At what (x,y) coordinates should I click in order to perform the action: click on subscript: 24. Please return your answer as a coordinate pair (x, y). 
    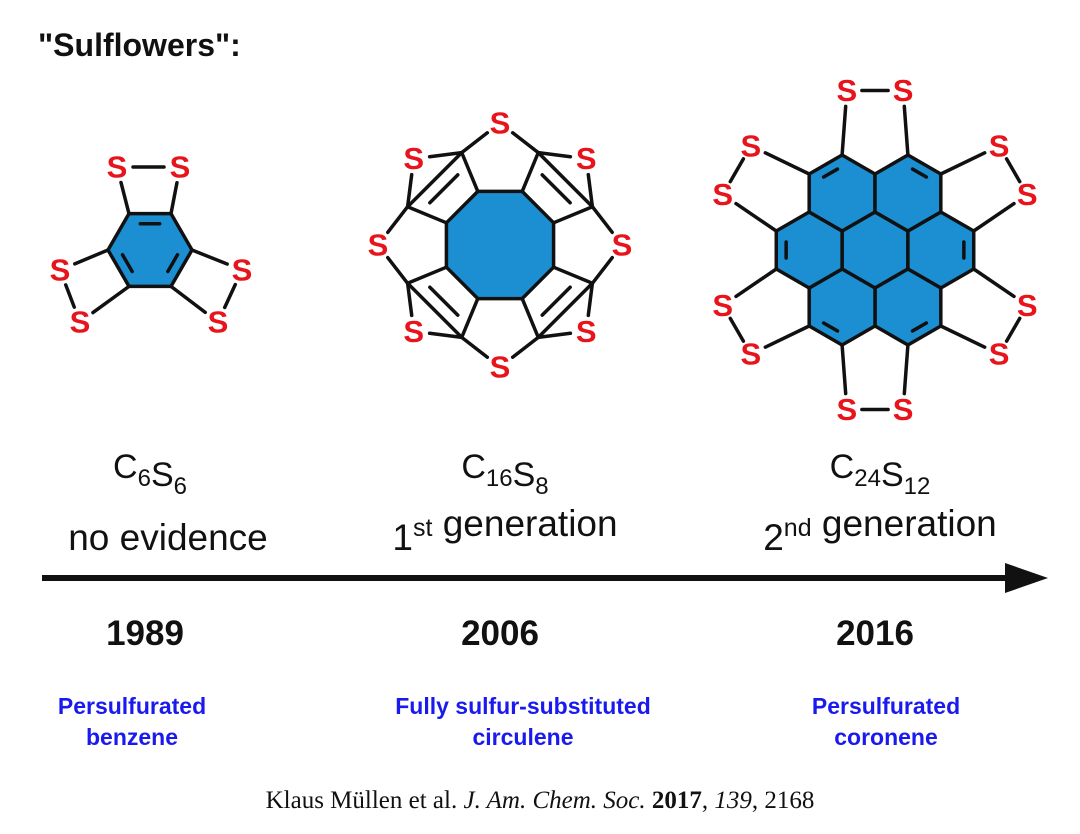
    Looking at the image, I should click on (867, 478).